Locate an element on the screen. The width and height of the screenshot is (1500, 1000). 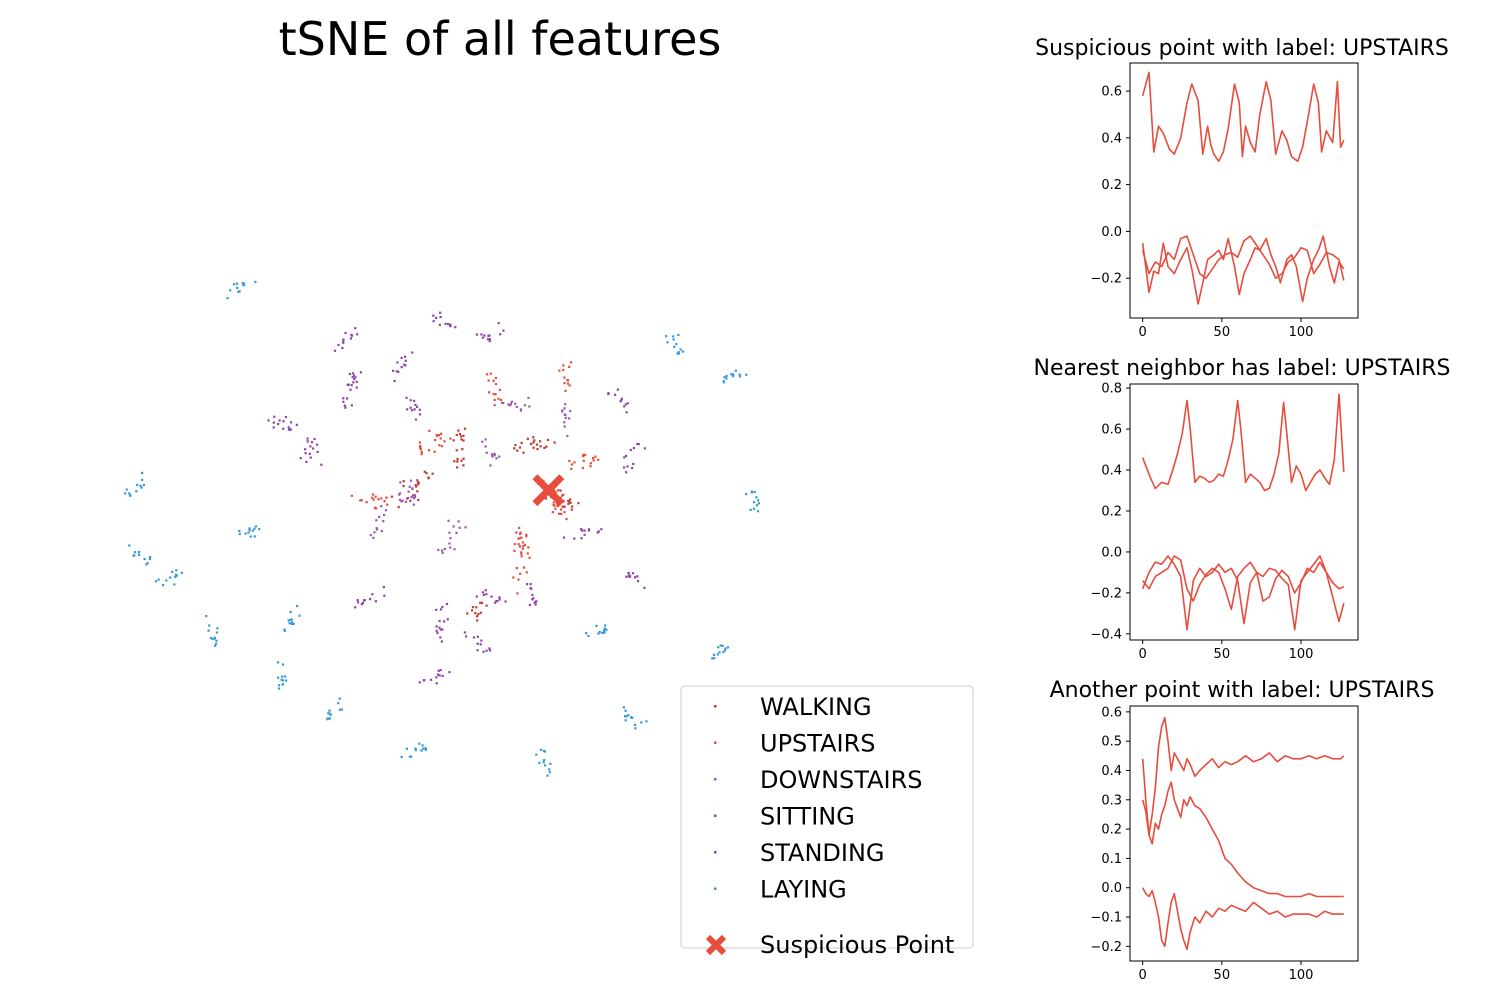
legend-marker is located at coordinates (715, 742).